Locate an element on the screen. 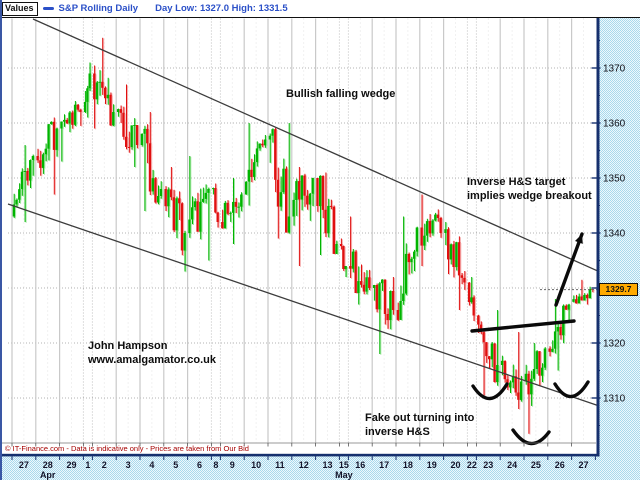 Image resolution: width=640 pixels, height=480 pixels. x-tick-label: 5 is located at coordinates (175, 465).